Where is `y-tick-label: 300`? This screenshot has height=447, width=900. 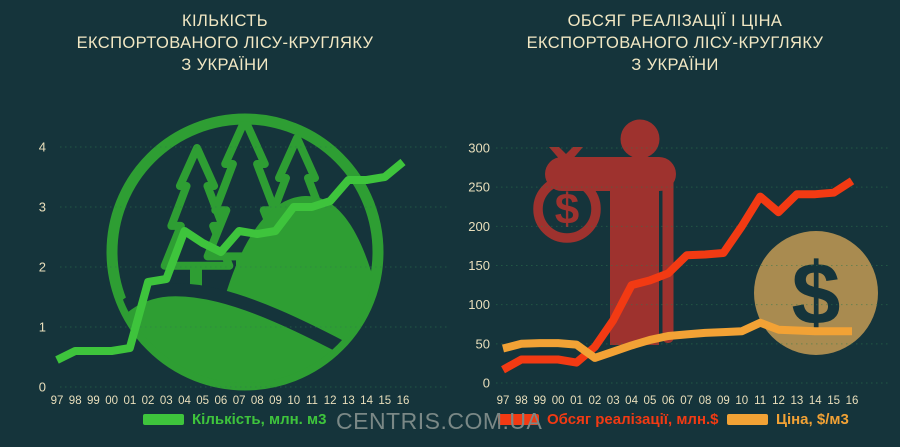
y-tick-label: 300 is located at coordinates (479, 148).